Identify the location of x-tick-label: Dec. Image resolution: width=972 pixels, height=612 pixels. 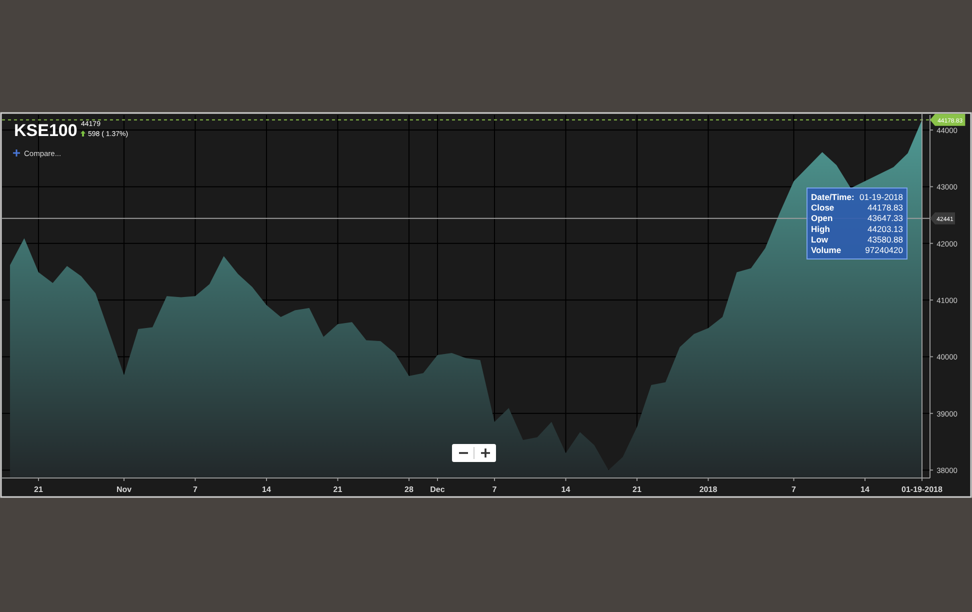
(438, 489).